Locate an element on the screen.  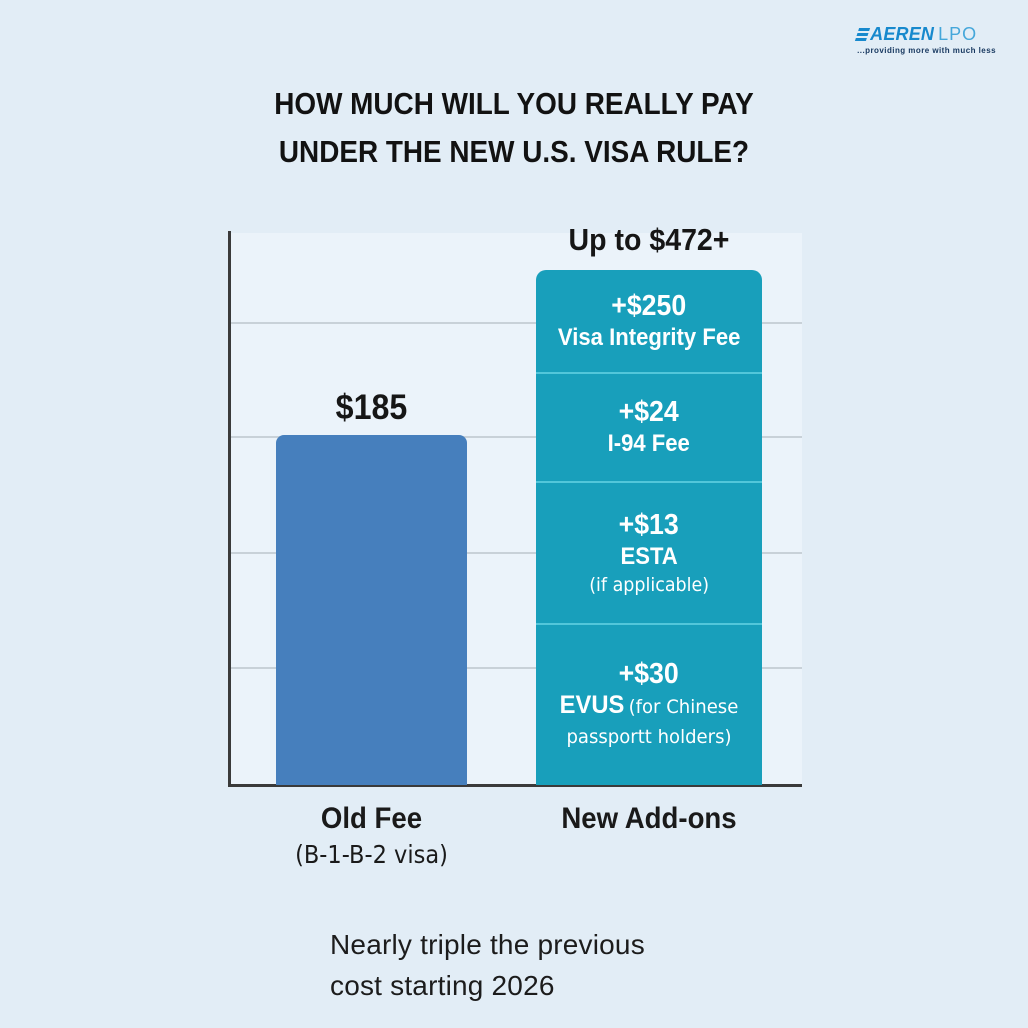
old-fee-bar is located at coordinates (371, 610).